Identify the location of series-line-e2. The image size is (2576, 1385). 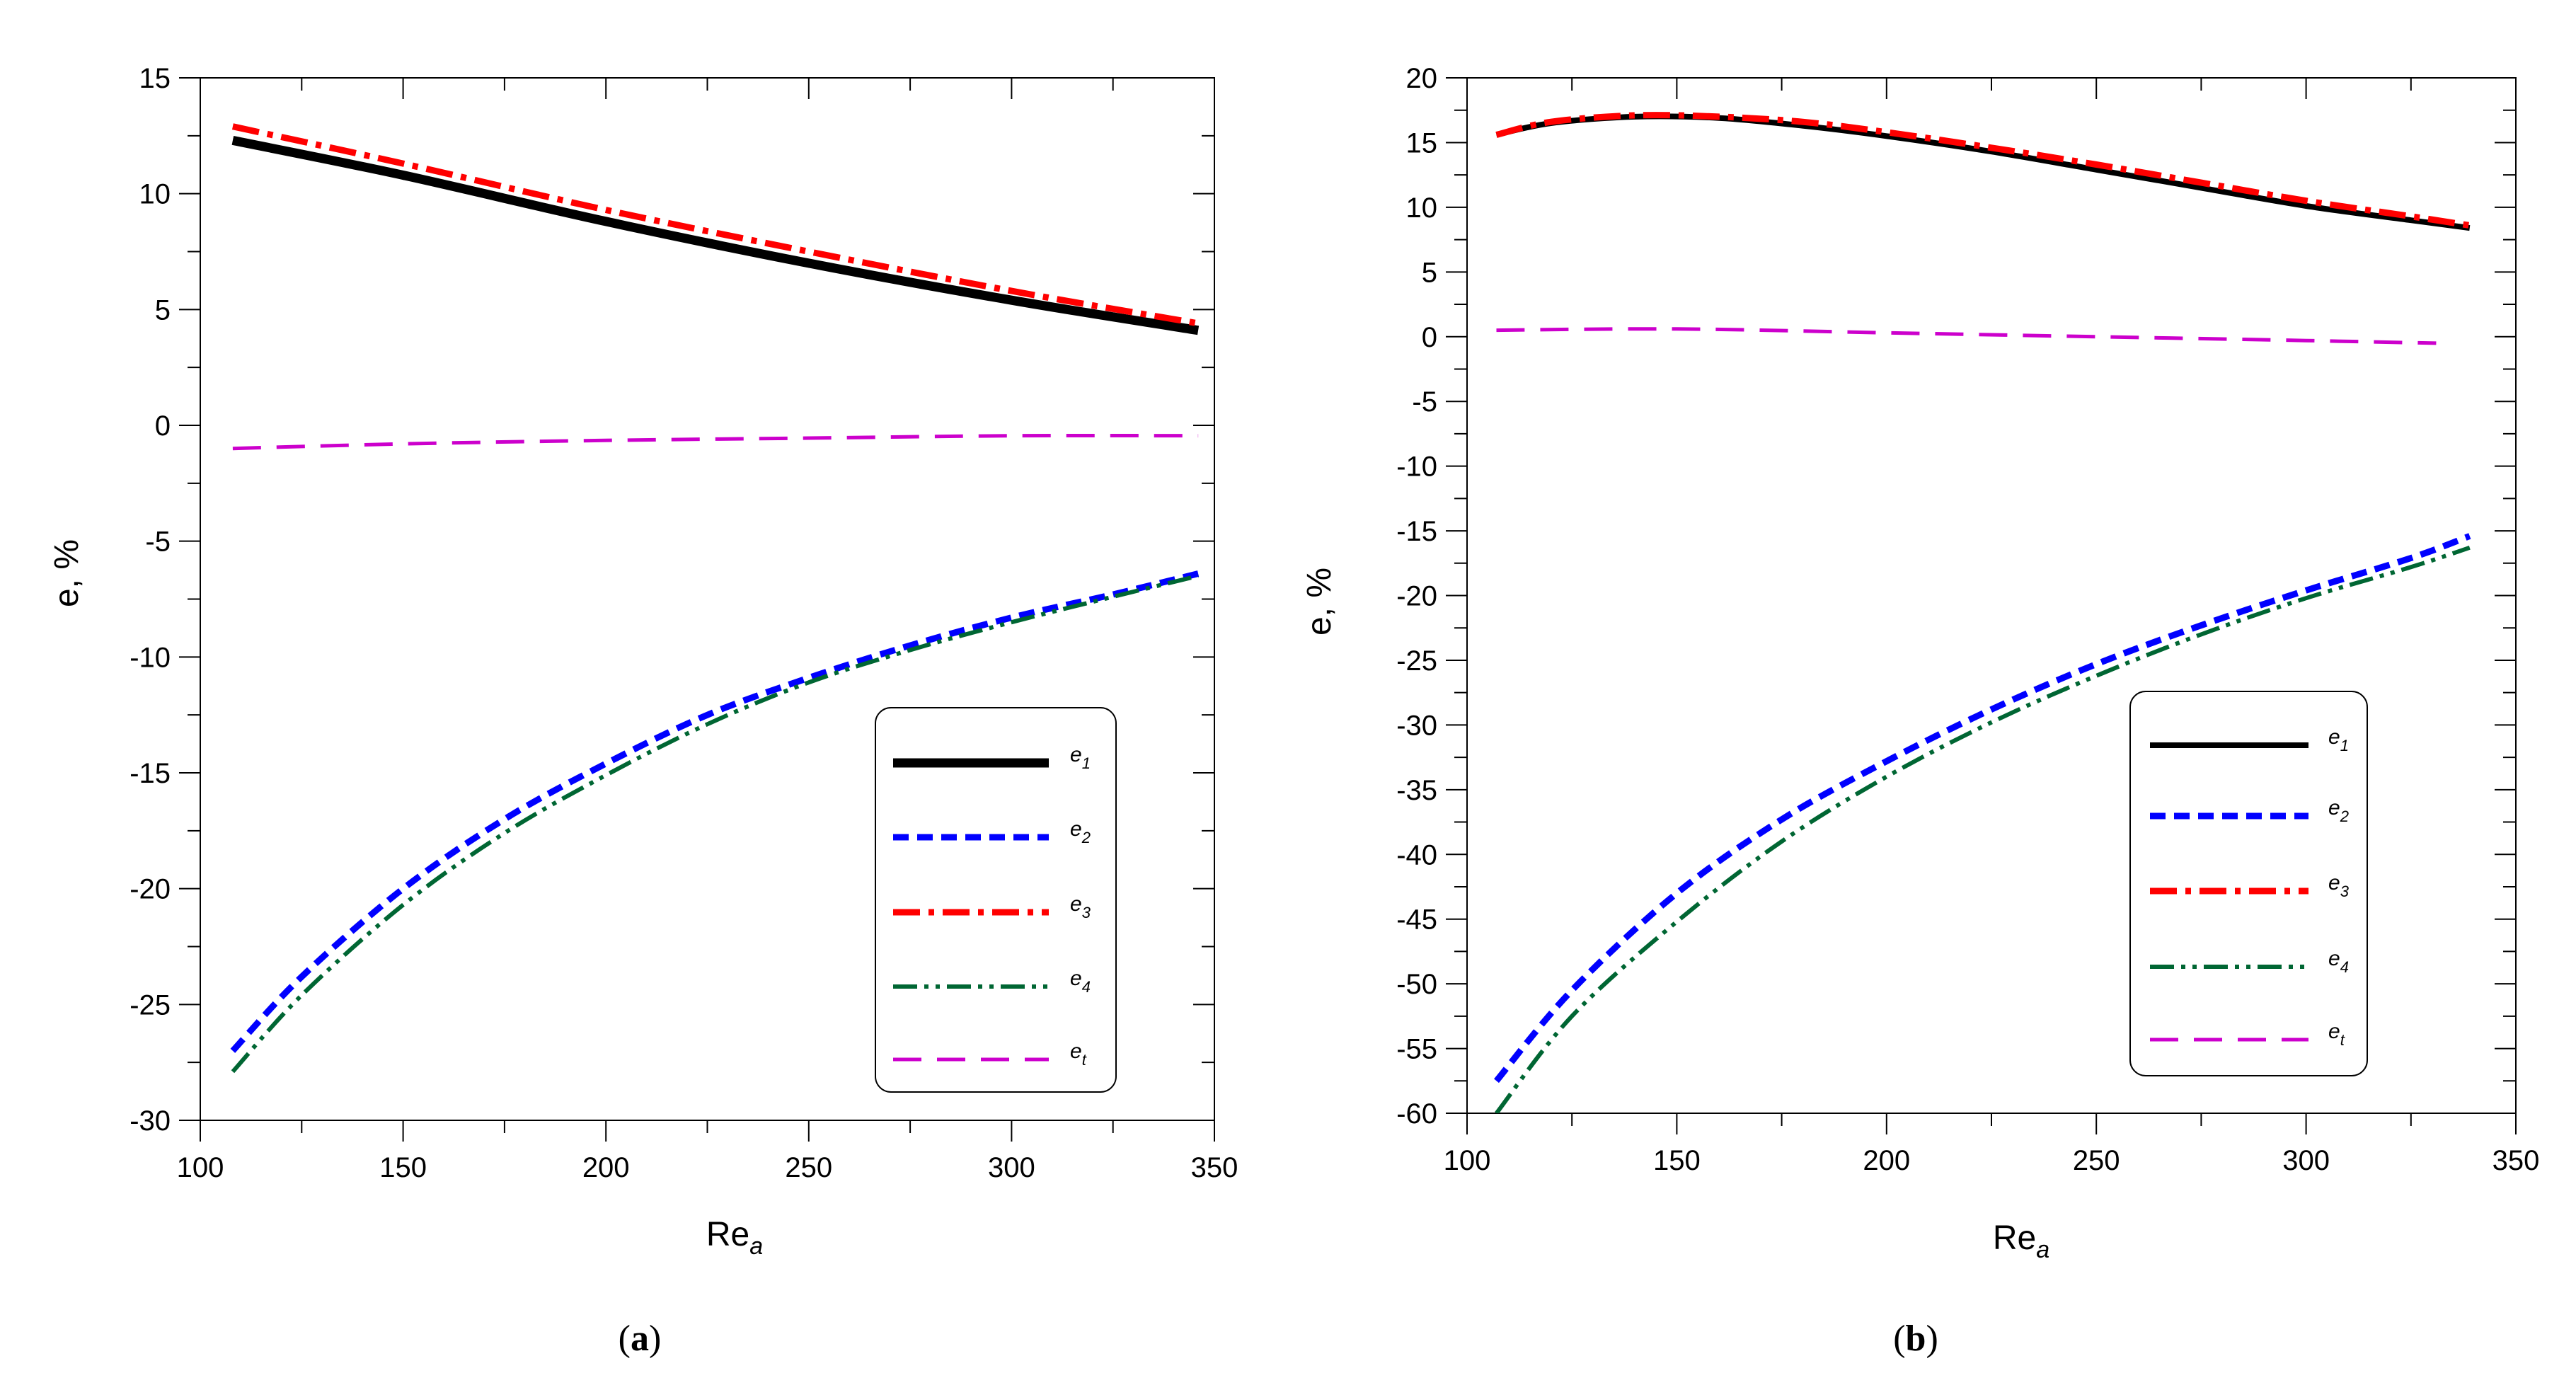
(715, 812).